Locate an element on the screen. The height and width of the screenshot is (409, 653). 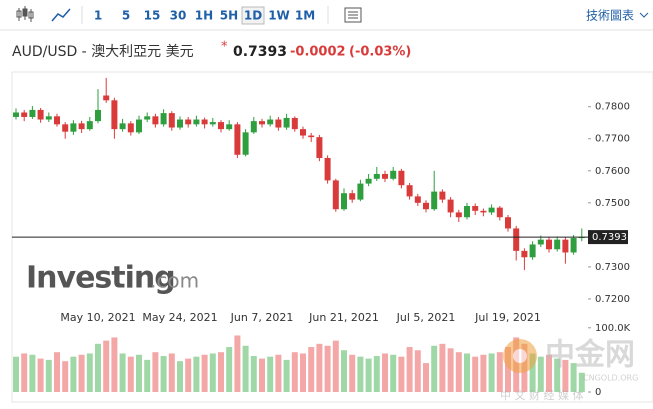
change: -0.0002 is located at coordinates (318, 52).